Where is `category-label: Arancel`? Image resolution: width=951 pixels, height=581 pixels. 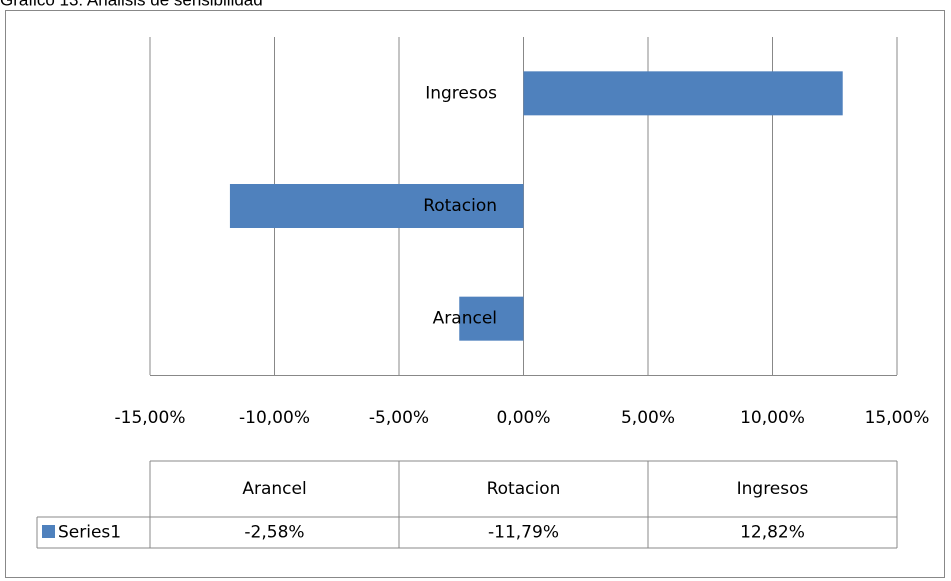 category-label: Arancel is located at coordinates (465, 319).